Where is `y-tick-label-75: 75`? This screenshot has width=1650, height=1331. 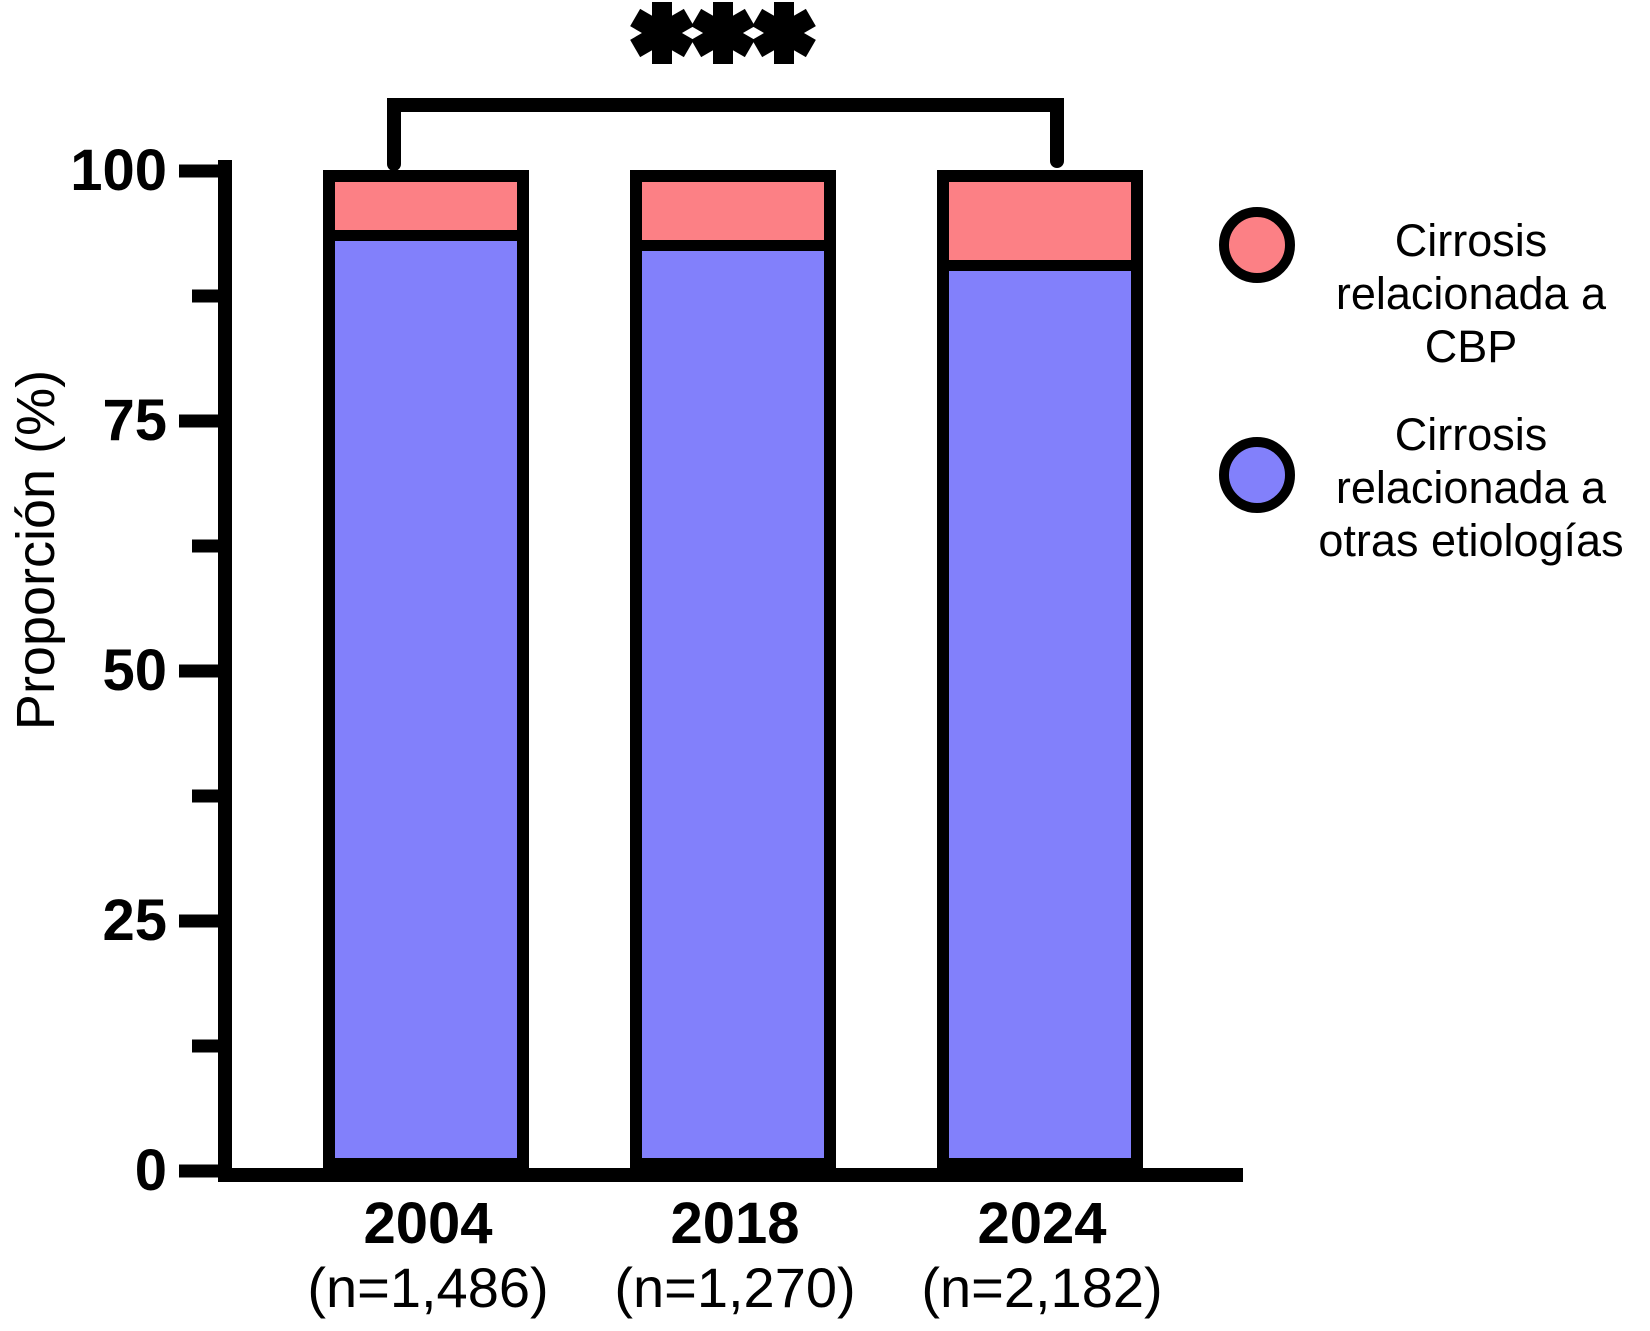
y-tick-label-75: 75 is located at coordinates (134, 420).